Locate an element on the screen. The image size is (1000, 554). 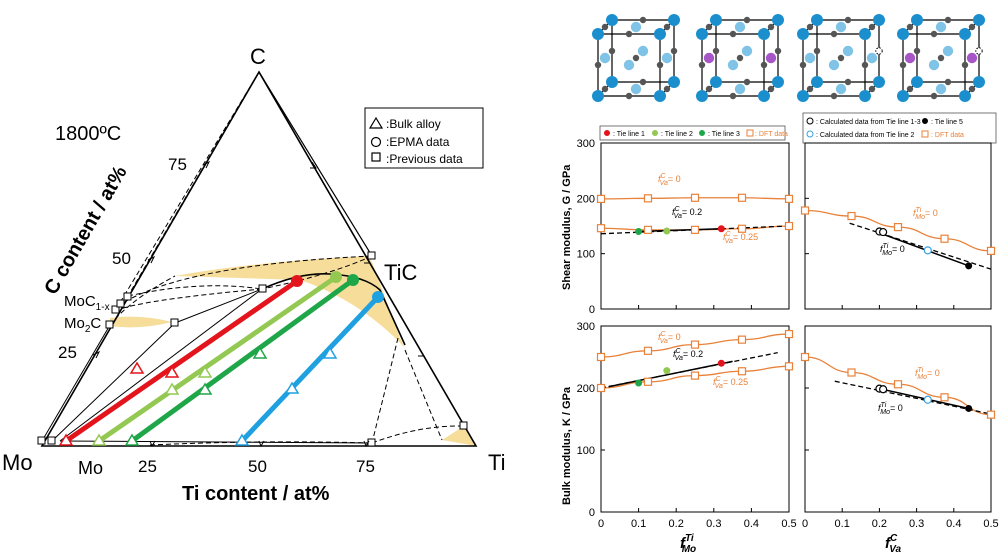
annot-bulk-mo0-line: fTi Mo= 0 is located at coordinates (890, 409).